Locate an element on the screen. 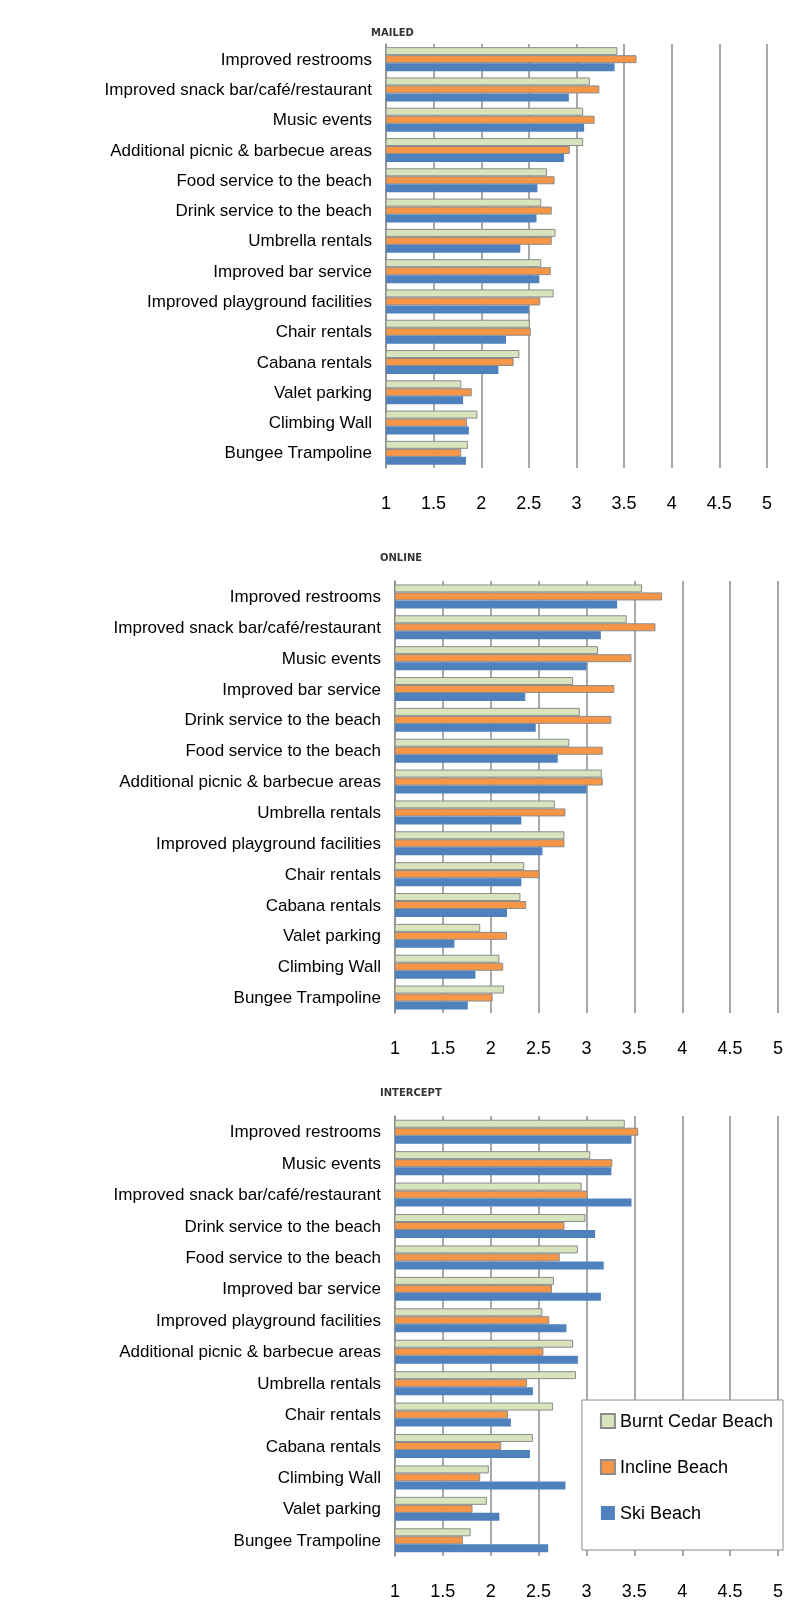 This screenshot has width=801, height=1608. chart-title: INTERCEPT is located at coordinates (411, 1092).